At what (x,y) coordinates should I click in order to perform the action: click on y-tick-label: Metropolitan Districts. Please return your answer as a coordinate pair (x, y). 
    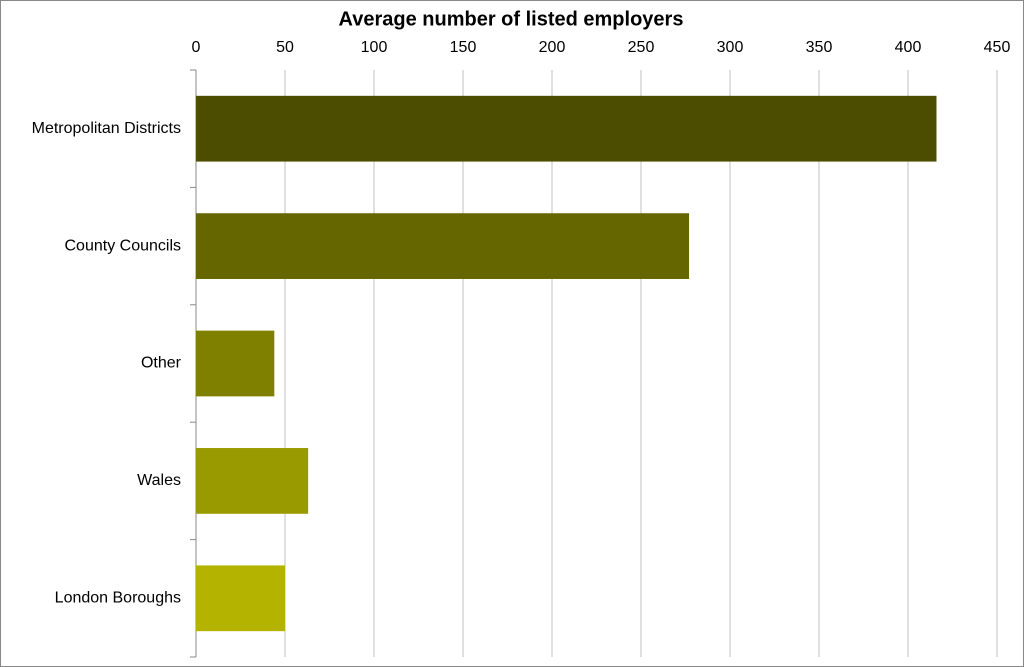
    Looking at the image, I should click on (106, 128).